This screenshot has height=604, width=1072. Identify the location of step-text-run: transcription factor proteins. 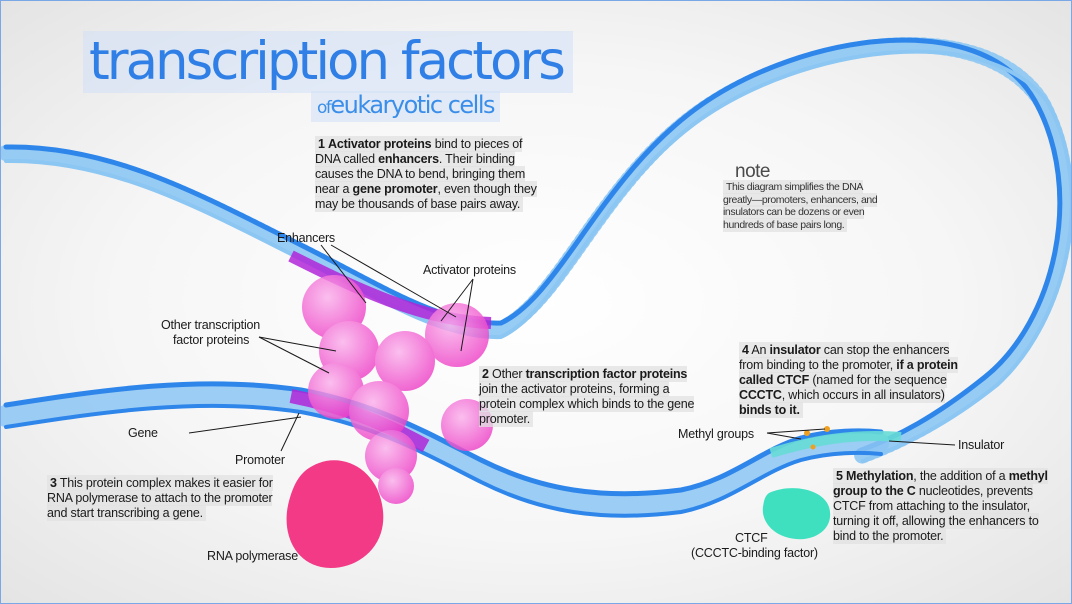
(606, 374).